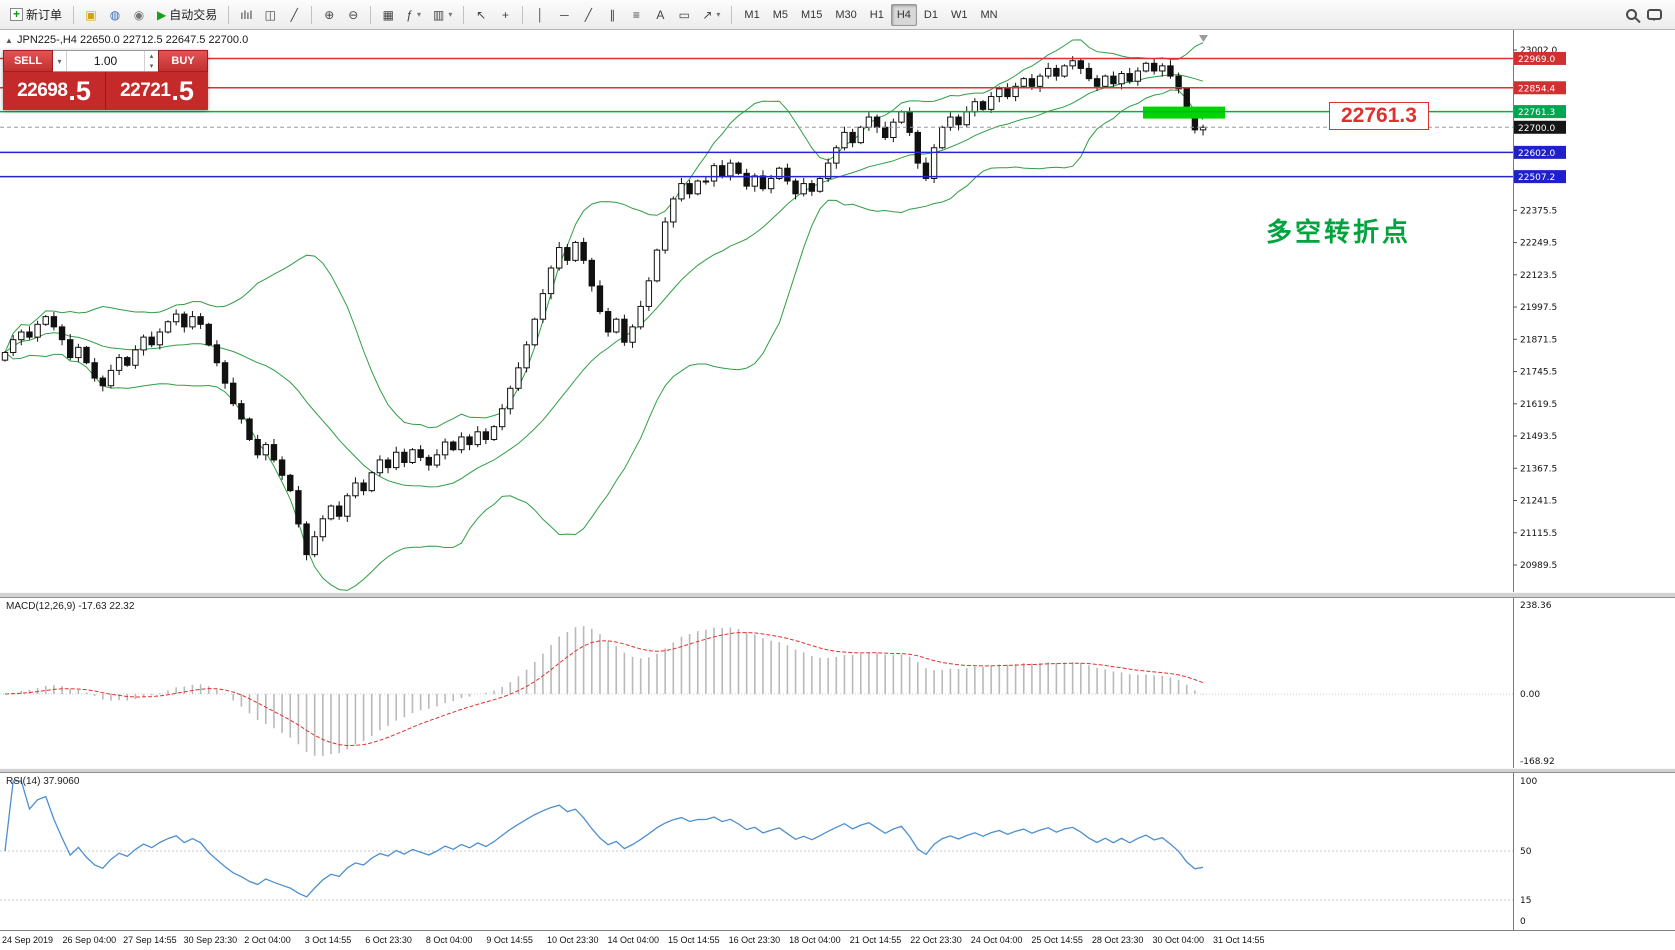 This screenshot has width=1675, height=950. I want to click on channel-icon: ∥, so click(612, 14).